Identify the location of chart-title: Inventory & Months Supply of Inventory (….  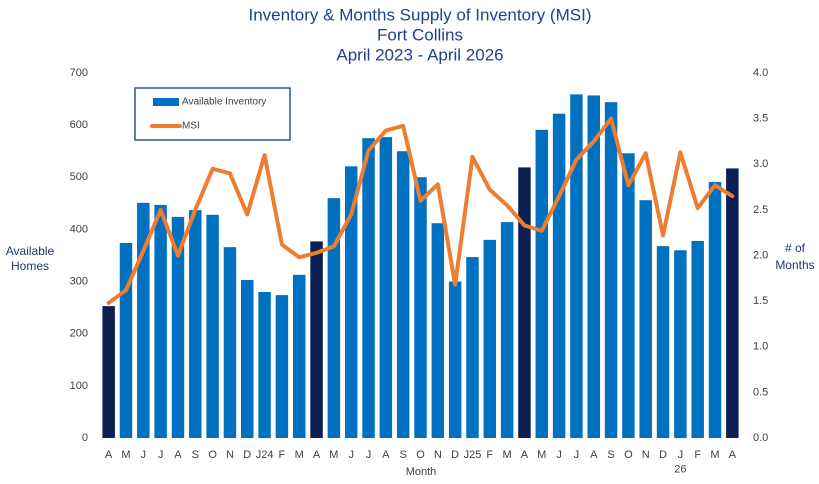
(420, 14).